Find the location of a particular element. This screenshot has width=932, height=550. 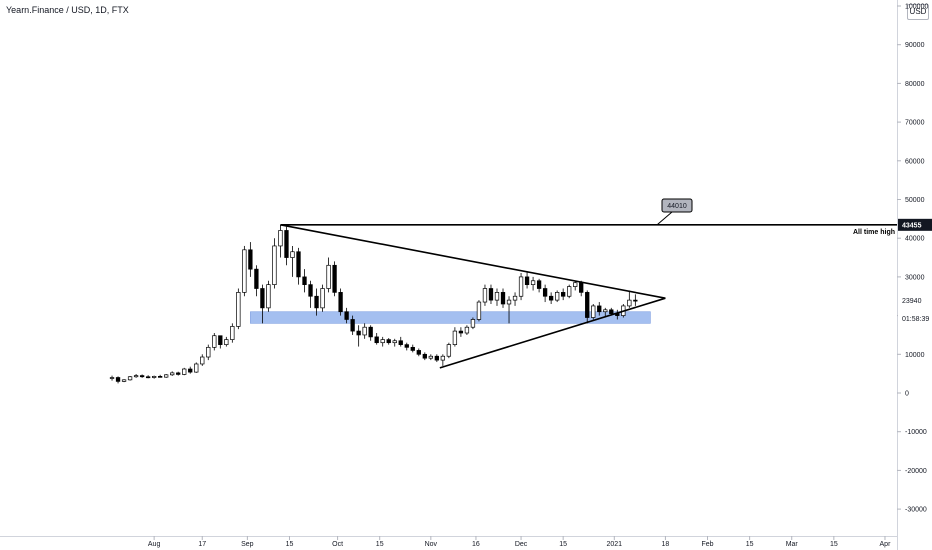

y-tick-label: 70000 is located at coordinates (915, 123).